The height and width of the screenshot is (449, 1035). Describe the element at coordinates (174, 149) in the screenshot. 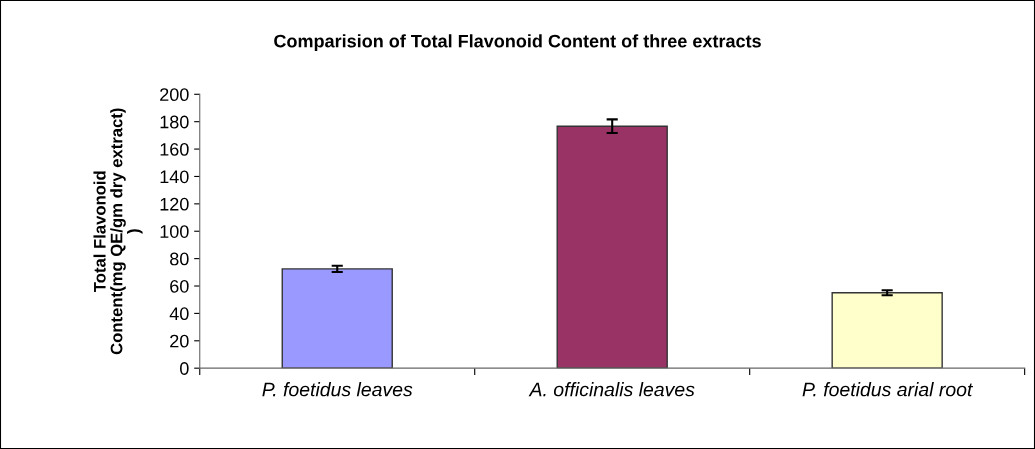

I see `y-tick-label: 160` at that location.